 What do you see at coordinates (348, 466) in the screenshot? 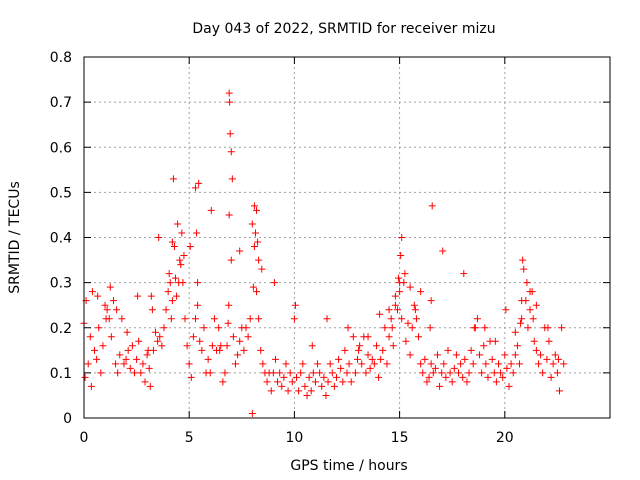
I see `x-axis-label: GPS time / hours` at bounding box center [348, 466].